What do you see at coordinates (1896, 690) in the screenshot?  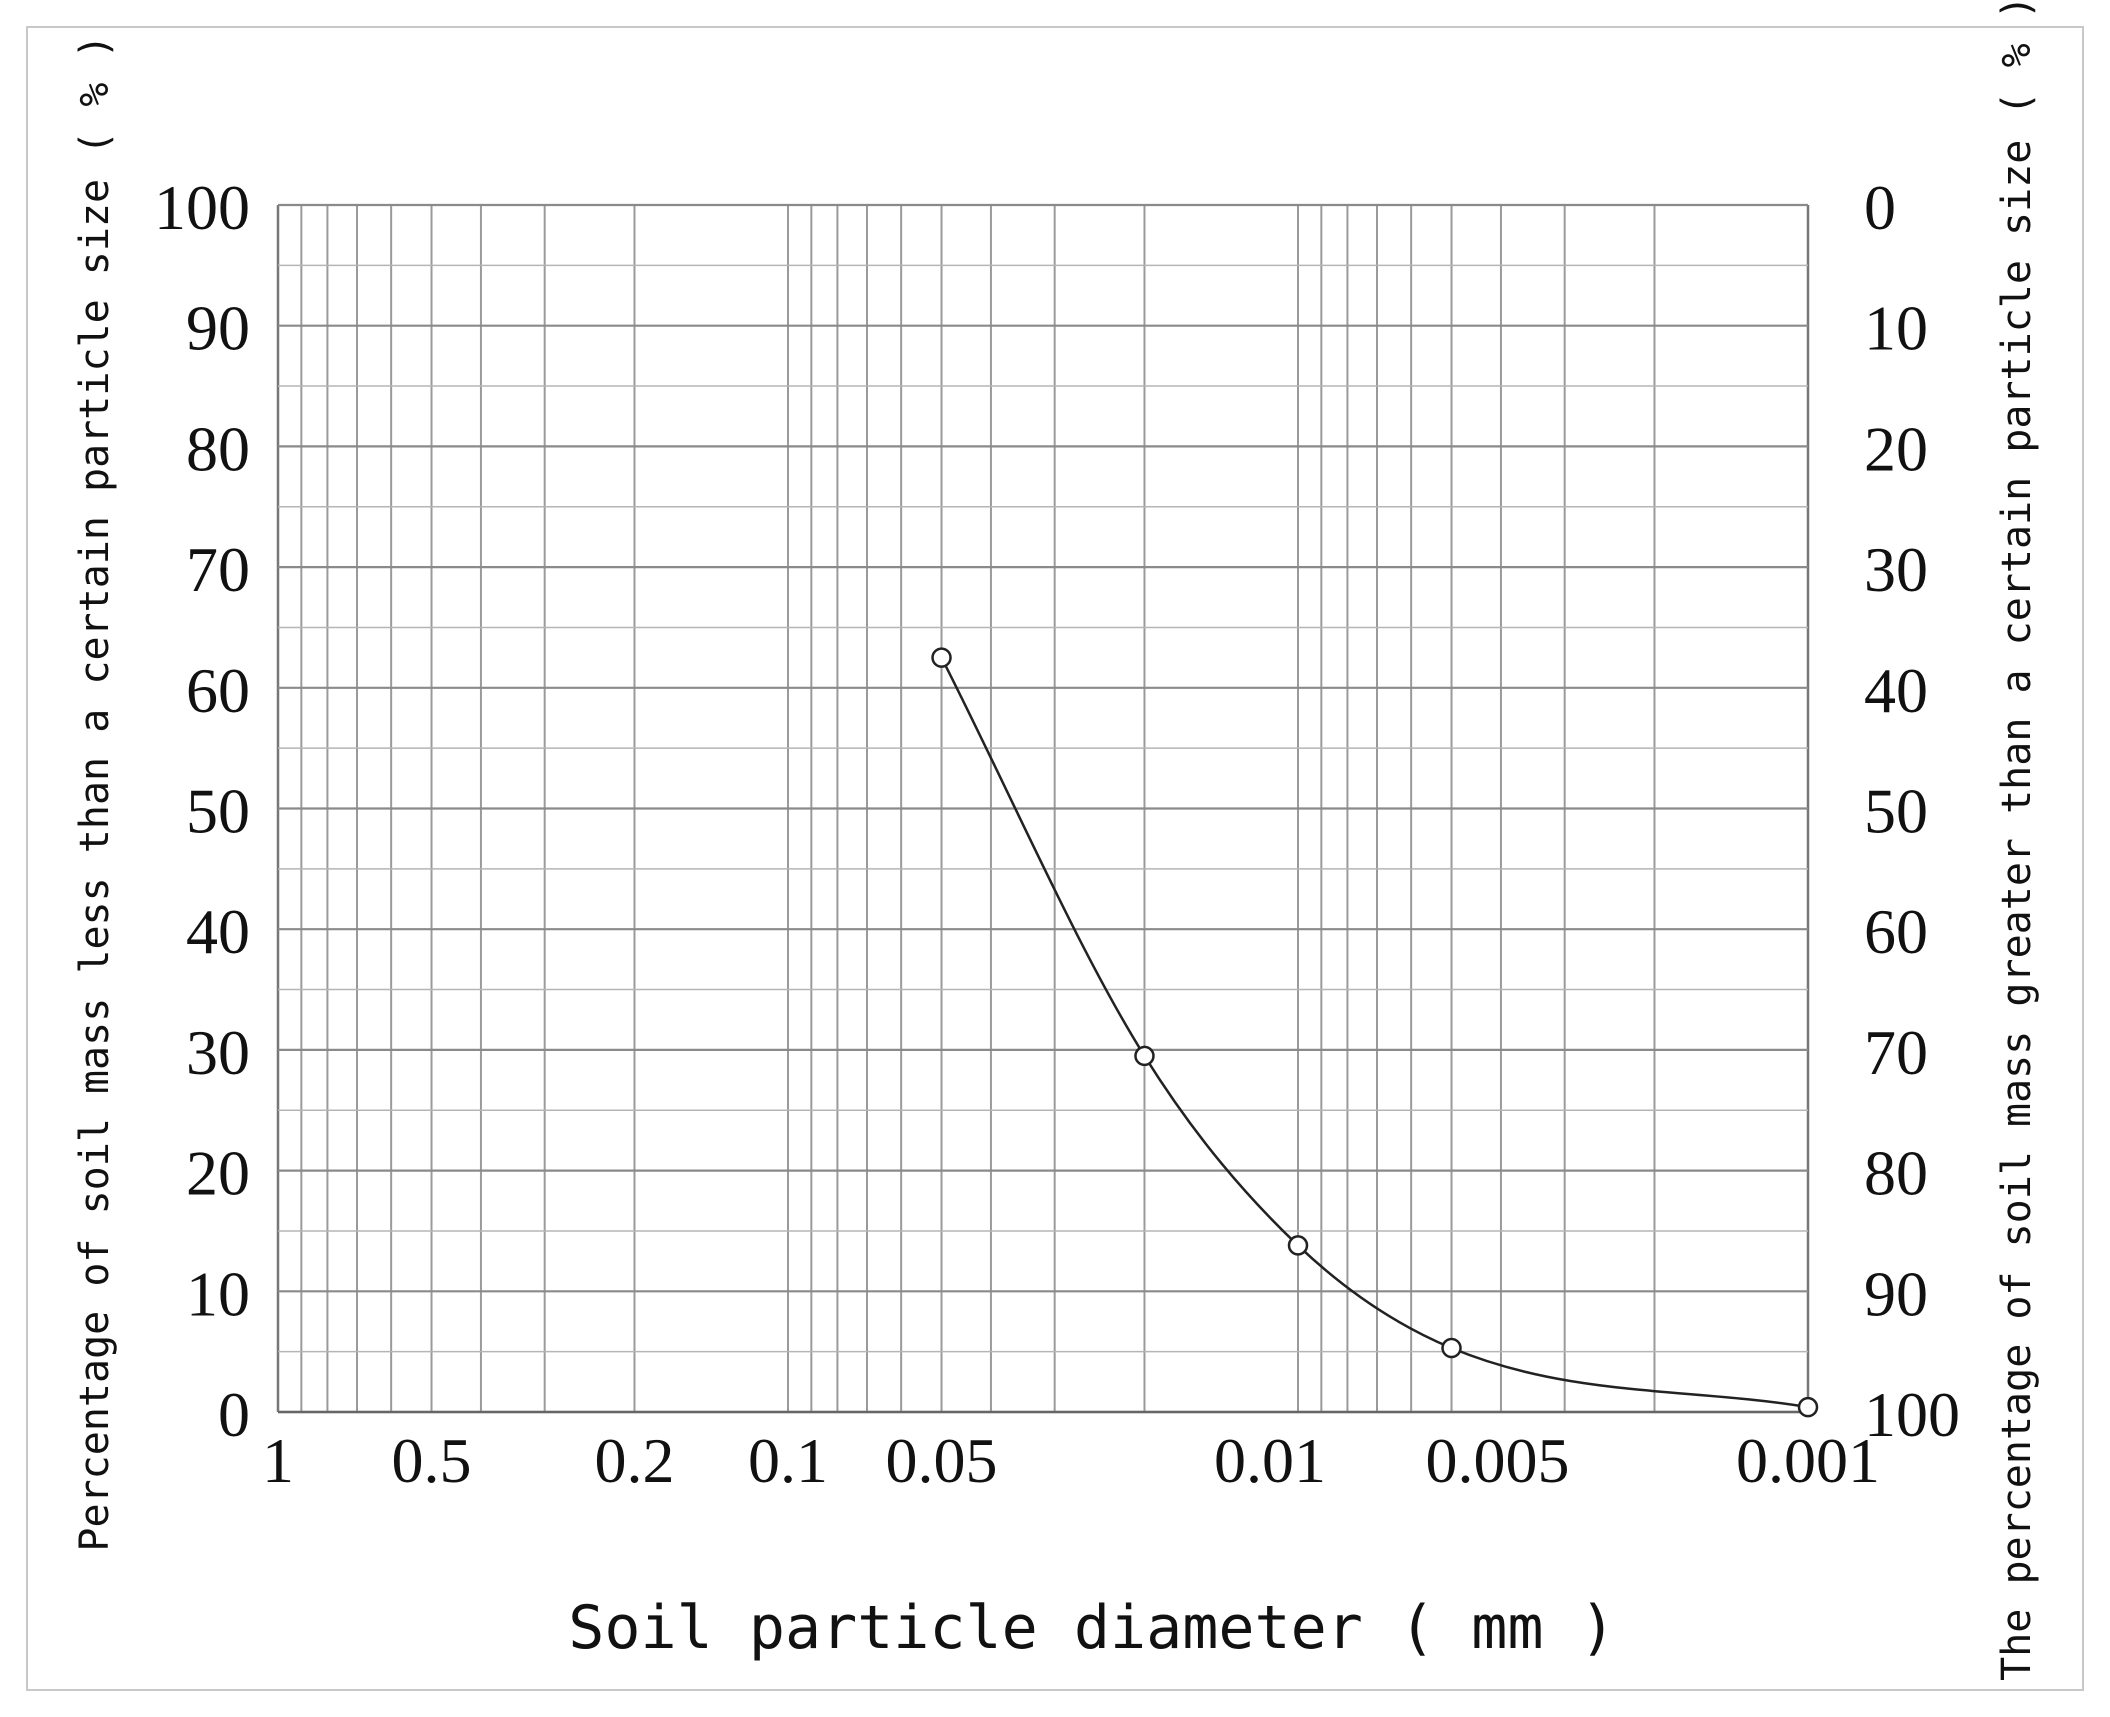 I see `y-right-tick-label: 40` at bounding box center [1896, 690].